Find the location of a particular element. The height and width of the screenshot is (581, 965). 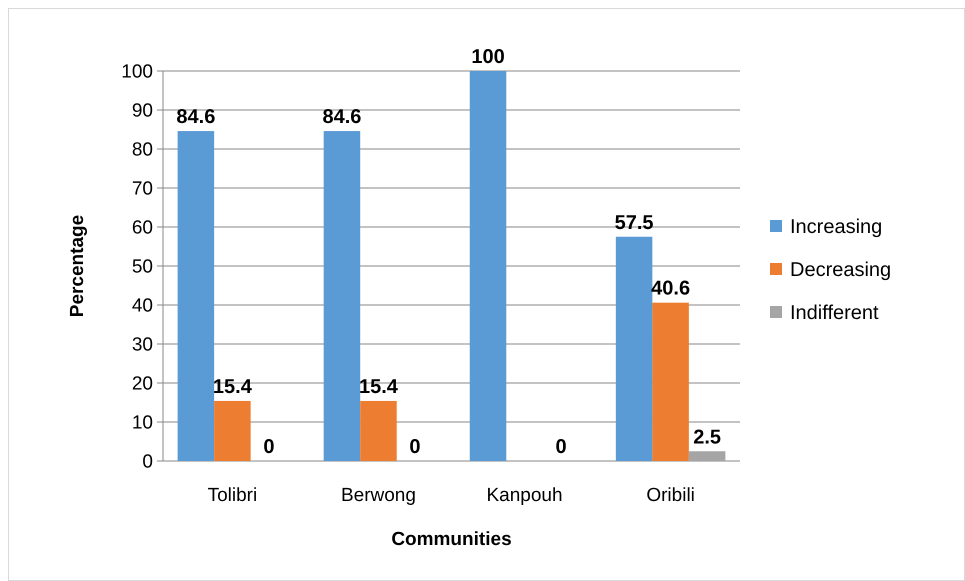

x-axis-title: Communities is located at coordinates (451, 539).